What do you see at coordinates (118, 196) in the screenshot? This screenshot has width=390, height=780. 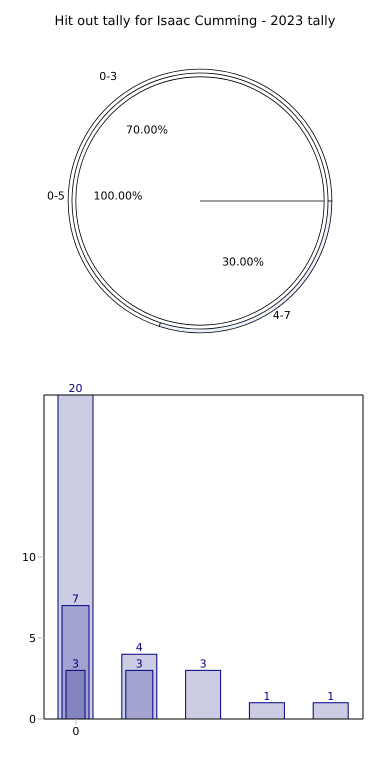 I see `data-label: 100.00%` at bounding box center [118, 196].